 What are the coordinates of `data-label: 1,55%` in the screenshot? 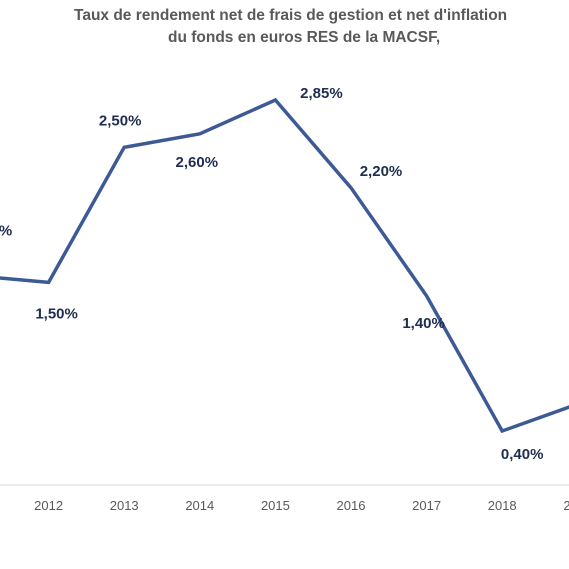 It's located at (6, 231).